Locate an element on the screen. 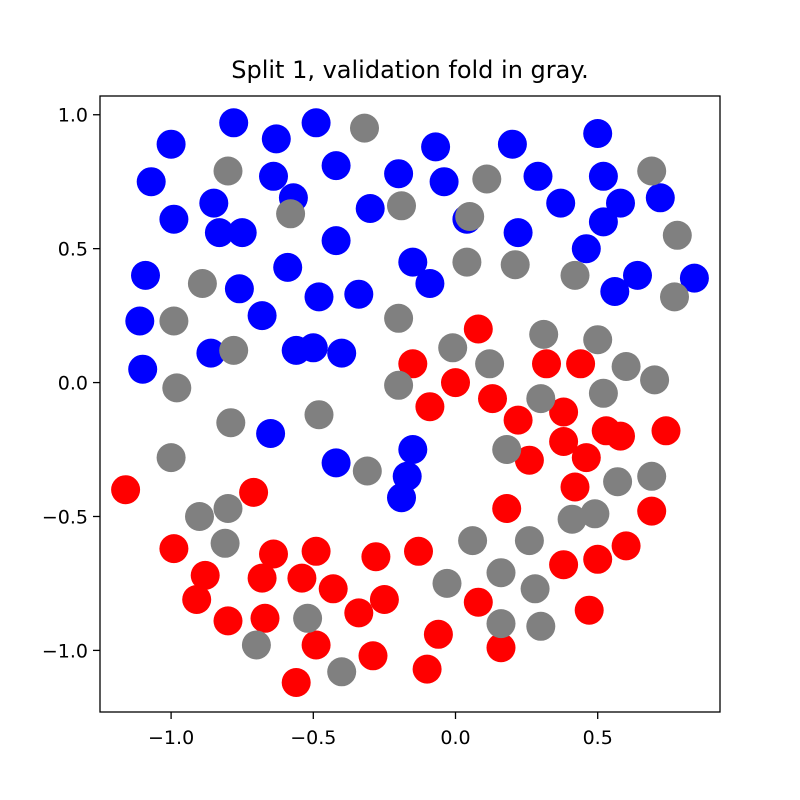  y-tick-label: −1.0 is located at coordinates (65, 651).